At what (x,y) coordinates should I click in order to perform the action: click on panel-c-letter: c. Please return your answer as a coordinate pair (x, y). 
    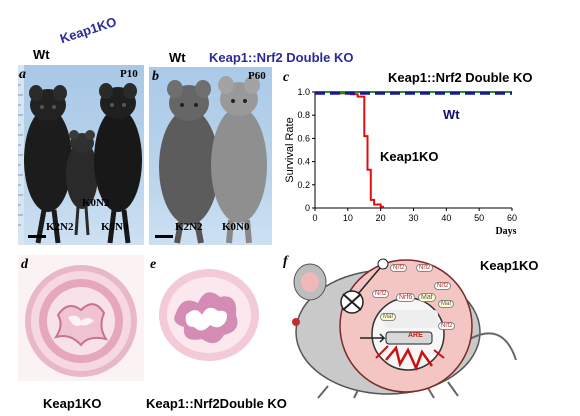
    Looking at the image, I should click on (286, 77).